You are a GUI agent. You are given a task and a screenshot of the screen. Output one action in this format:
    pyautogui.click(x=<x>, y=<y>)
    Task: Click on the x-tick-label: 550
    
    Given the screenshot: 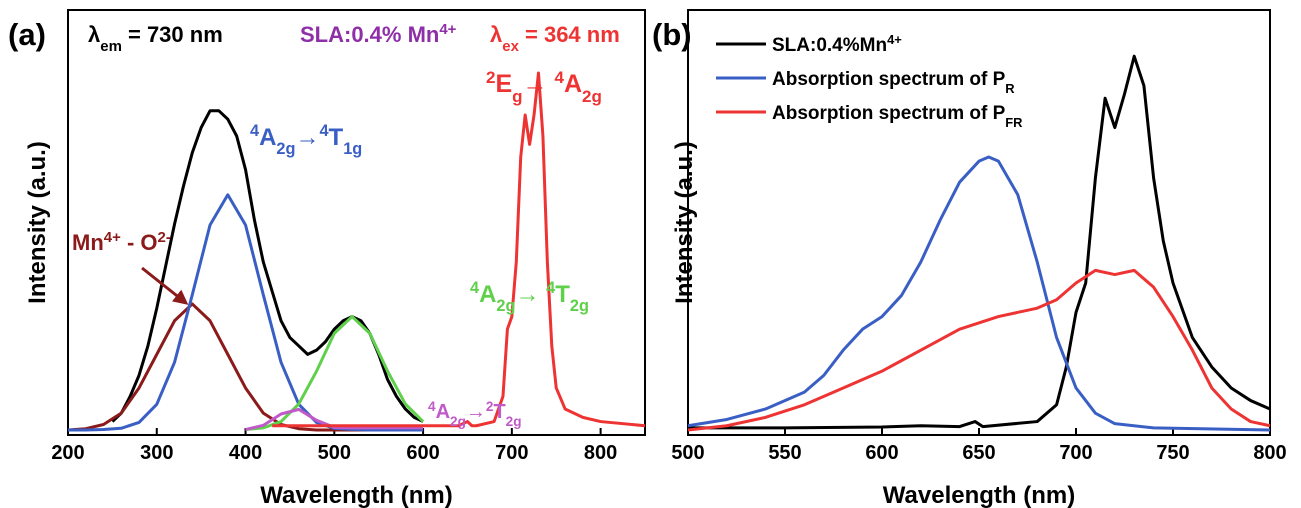 What is the action you would take?
    pyautogui.click(x=784, y=453)
    